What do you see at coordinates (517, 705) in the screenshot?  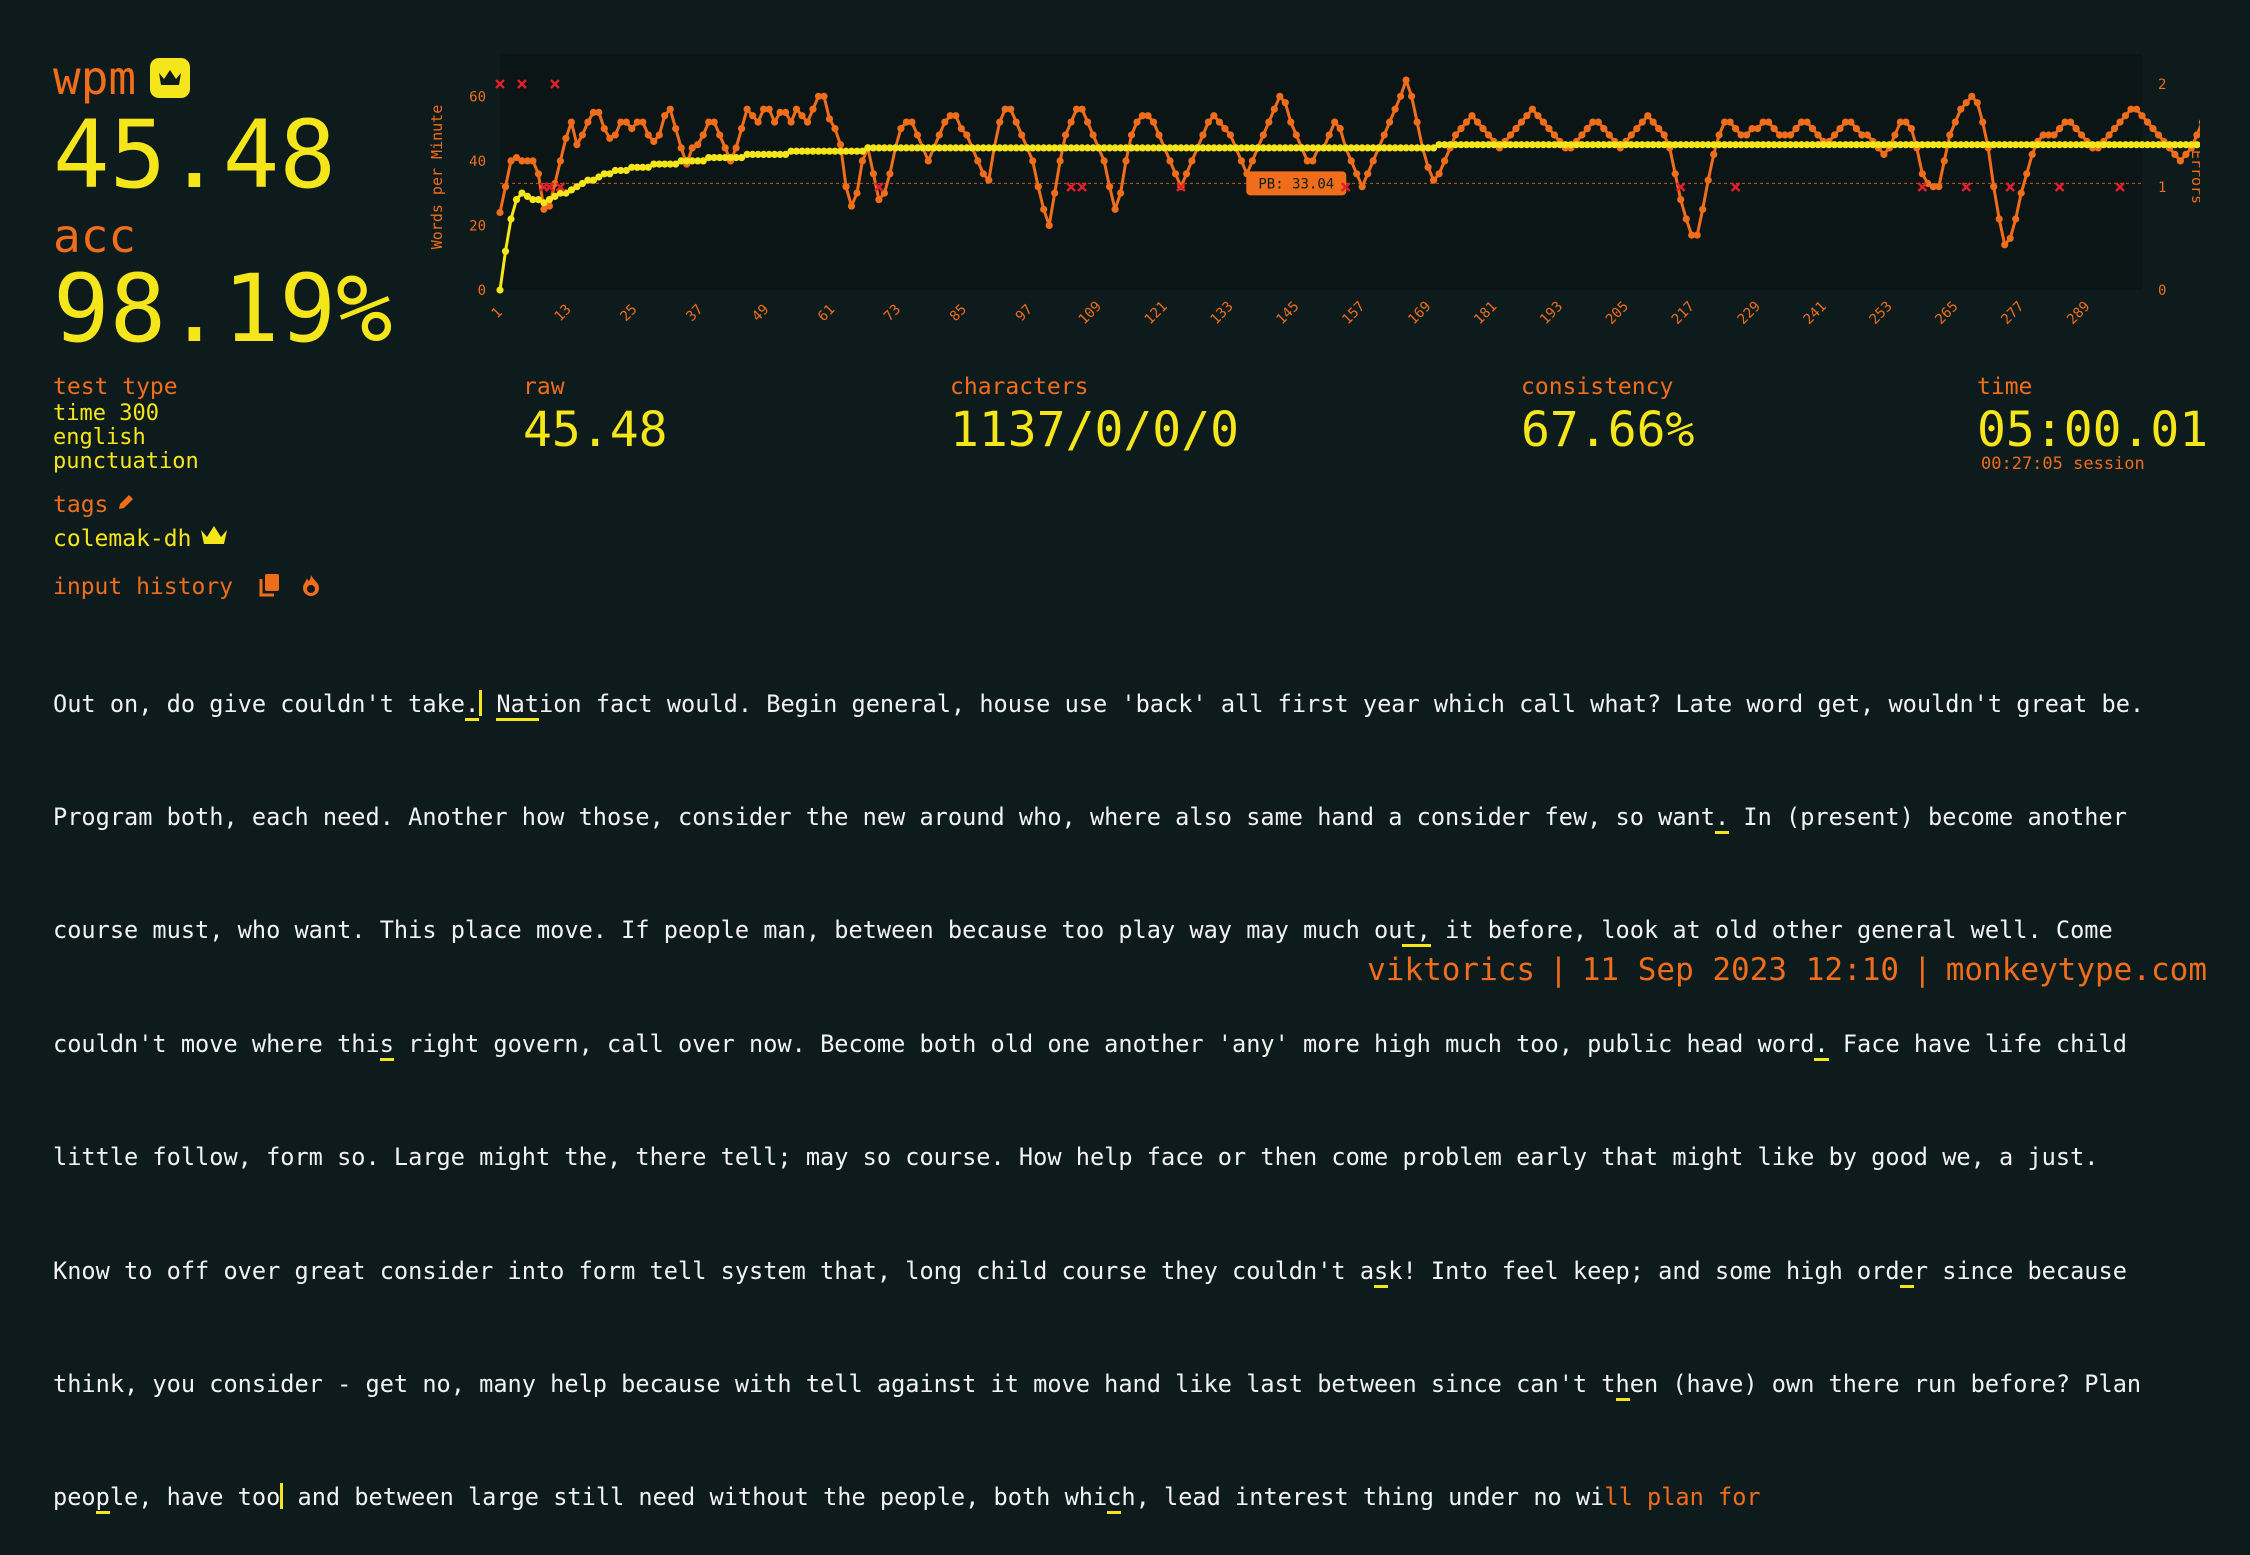 I see `error-word: Nat` at bounding box center [517, 705].